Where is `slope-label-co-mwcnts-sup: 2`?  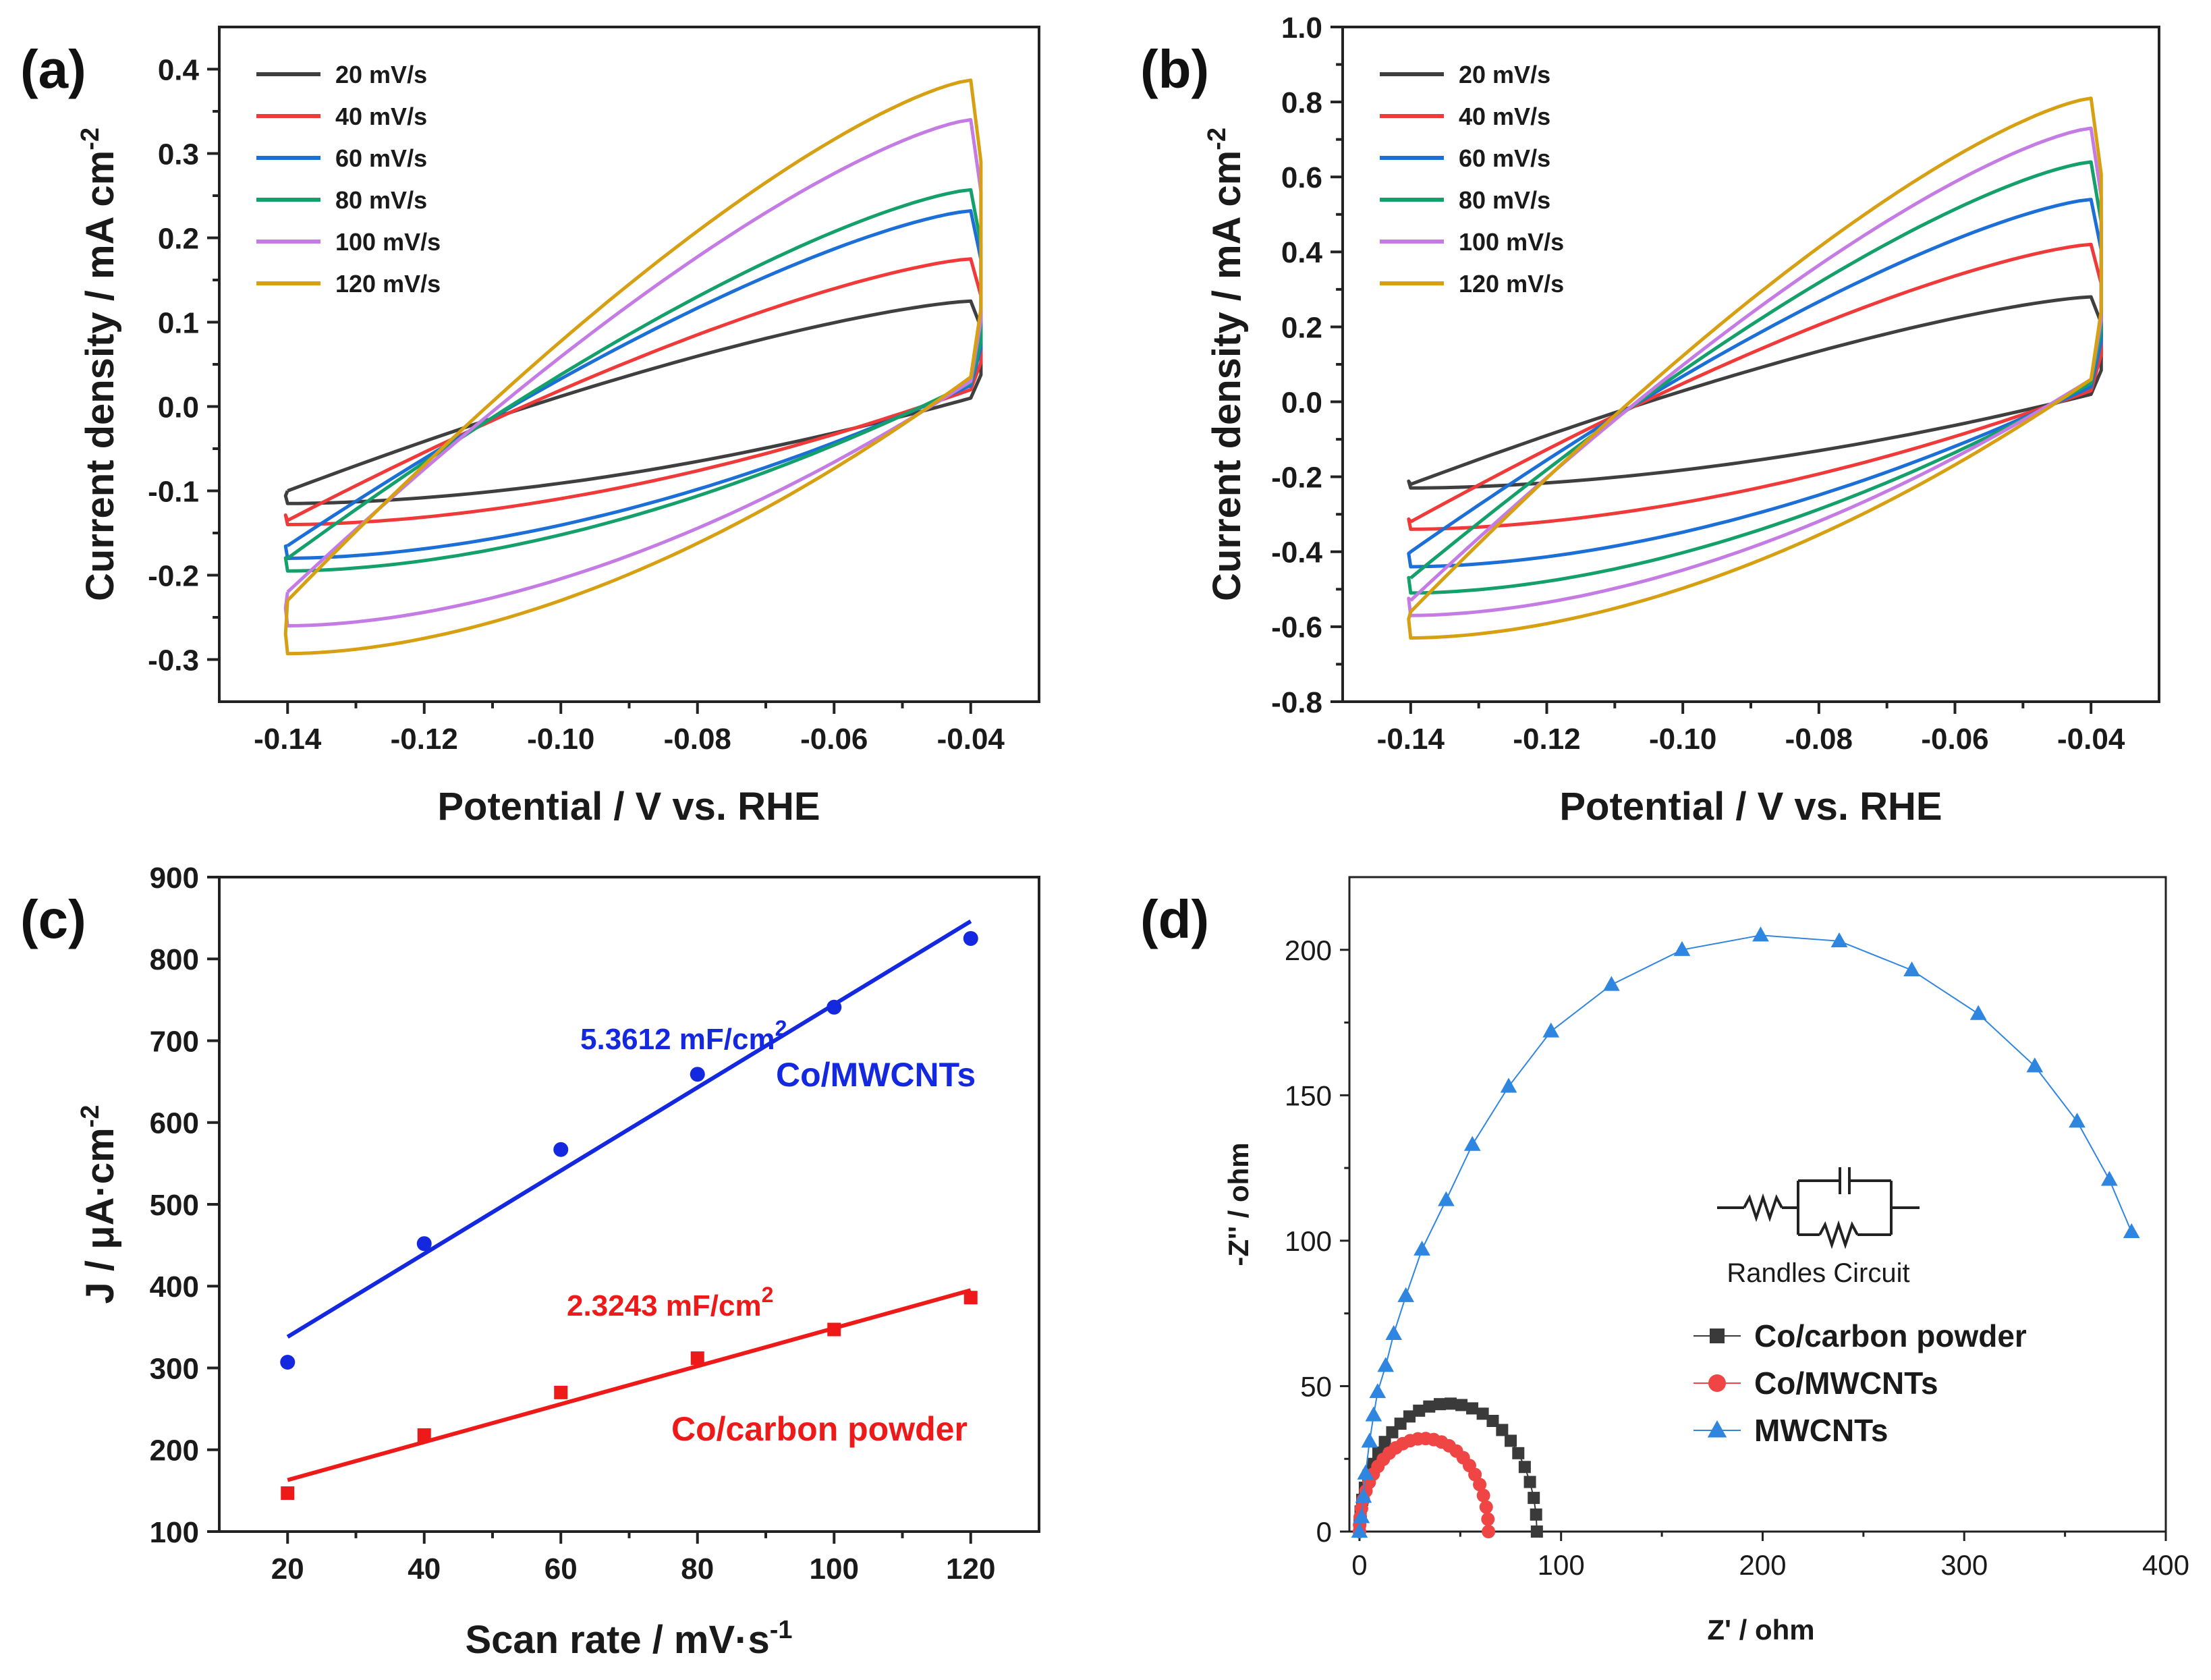 slope-label-co-mwcnts-sup: 2 is located at coordinates (781, 1028).